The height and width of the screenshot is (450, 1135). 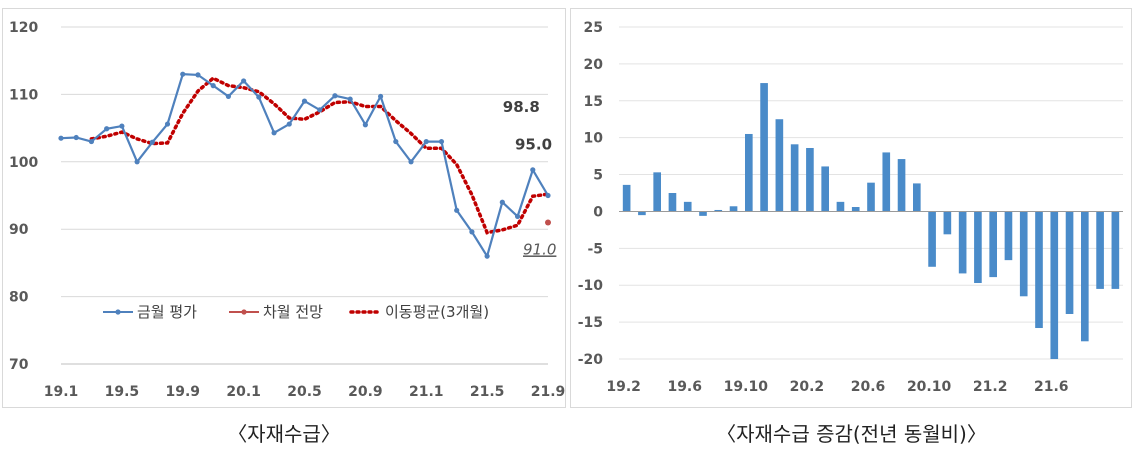 What do you see at coordinates (684, 387) in the screenshot?
I see `x-tick-label: 19.6` at bounding box center [684, 387].